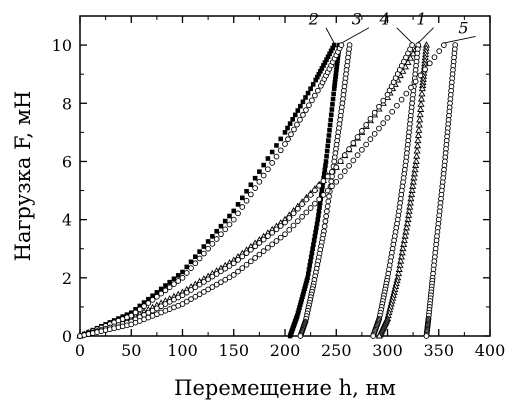 The width and height of the screenshot is (517, 401). What do you see at coordinates (285, 388) in the screenshot?
I see `x-axis-title: Перемещение h, нм` at bounding box center [285, 388].